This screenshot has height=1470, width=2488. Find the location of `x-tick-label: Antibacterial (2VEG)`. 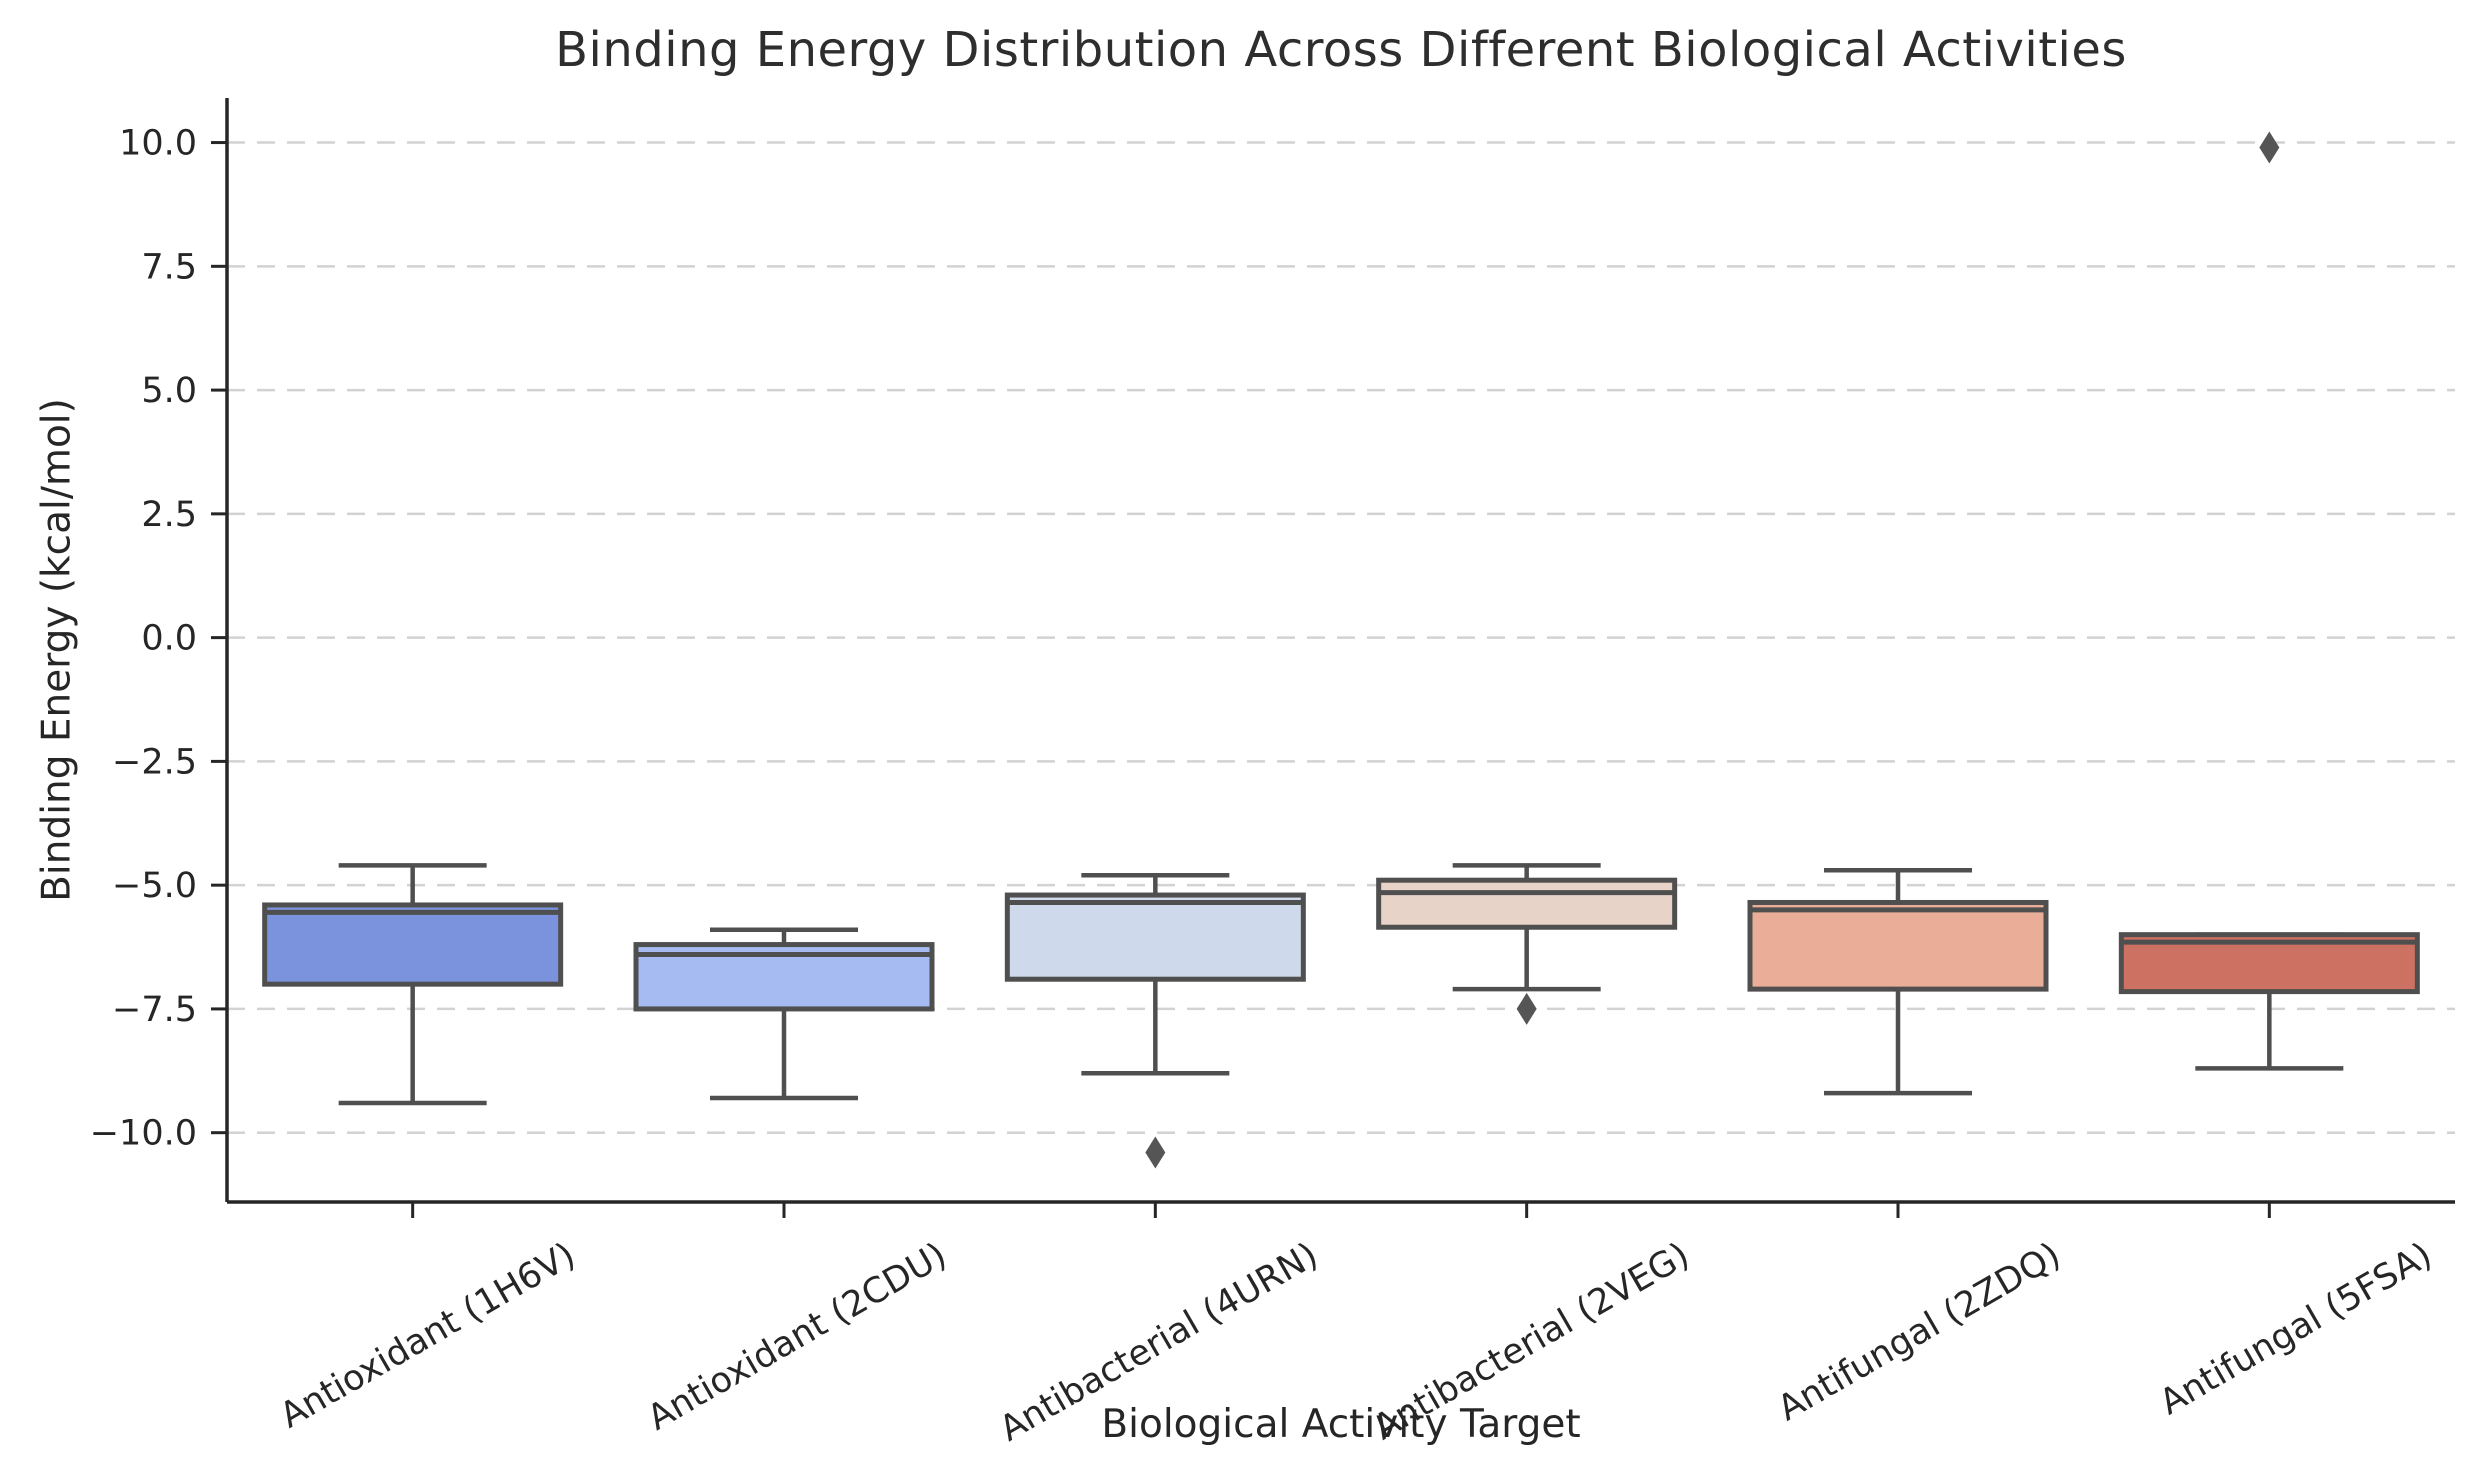

x-tick-label: Antibacterial (2VEG) is located at coordinates (1531, 1341).